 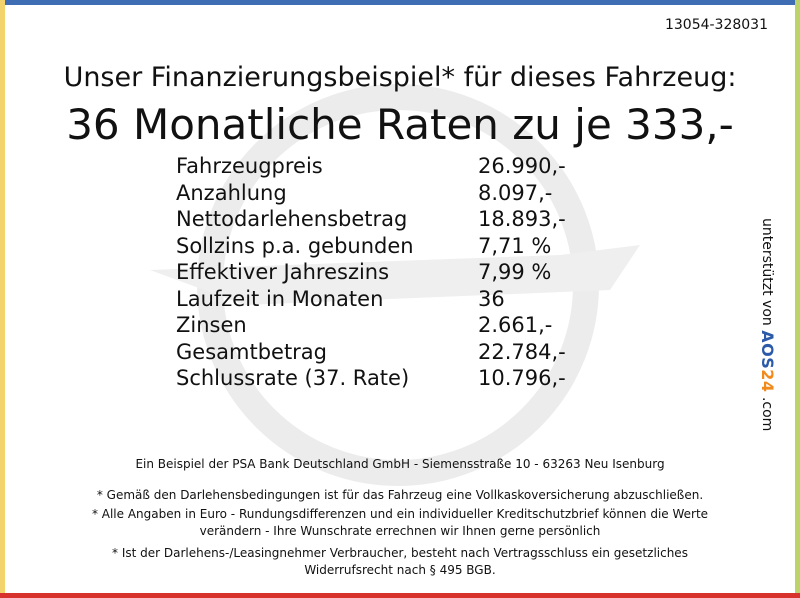 What do you see at coordinates (767, 274) in the screenshot?
I see `sponsor-text: unterstützt von` at bounding box center [767, 274].